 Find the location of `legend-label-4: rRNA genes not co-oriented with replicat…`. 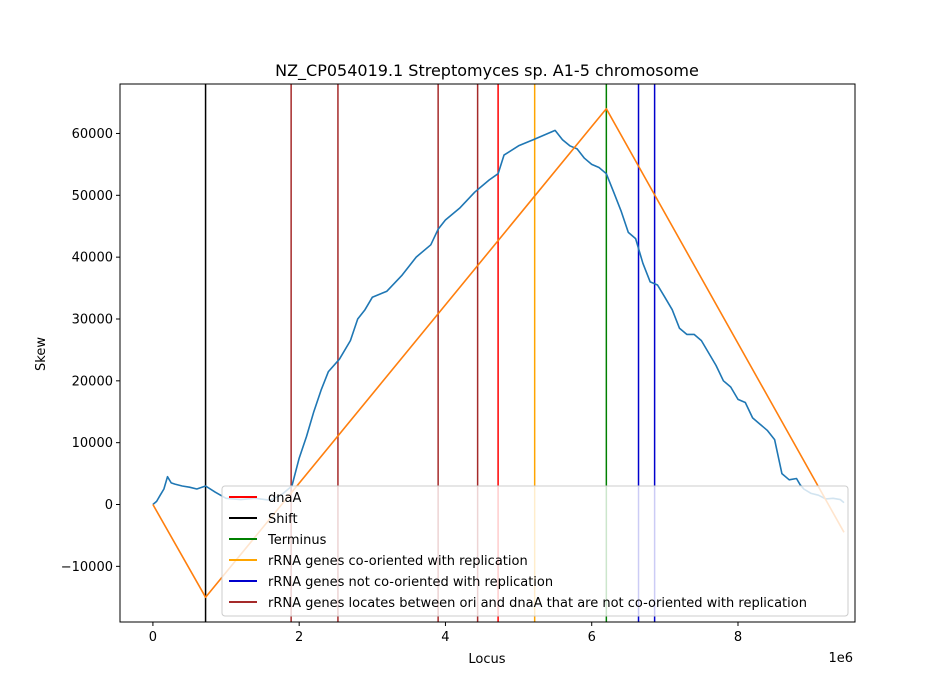

legend-label-4: rRNA genes not co-oriented with replicat… is located at coordinates (410, 582).